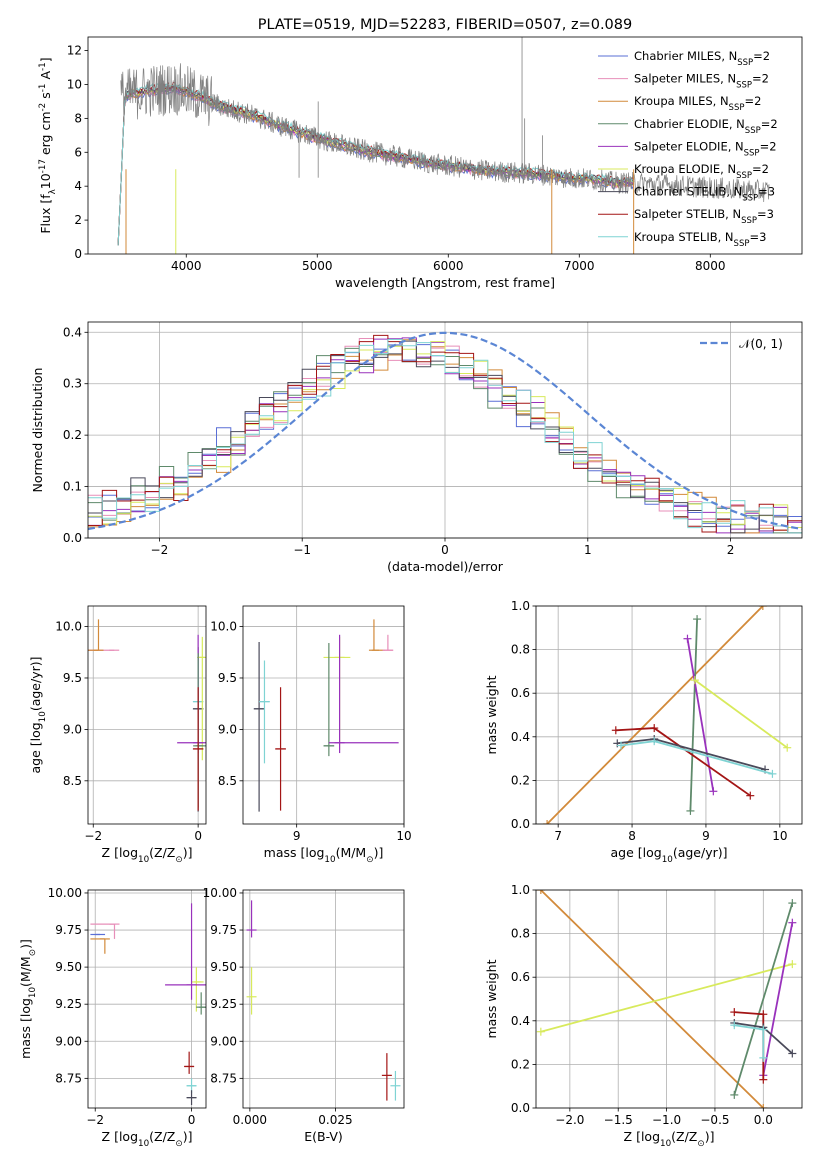 This screenshot has width=819, height=1170. I want to click on y-tick-label: 8, so click(78, 118).